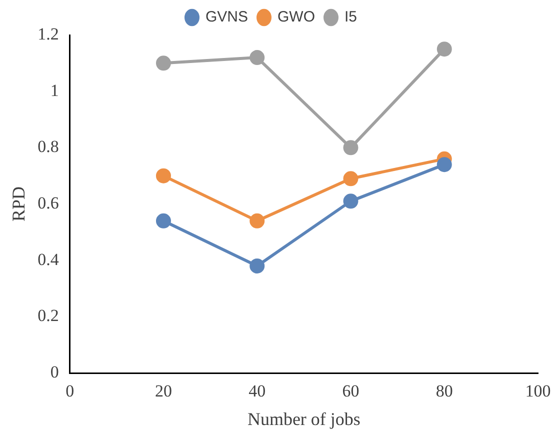 The image size is (558, 435). What do you see at coordinates (48, 316) in the screenshot?
I see `y-tick-label: 0.2` at bounding box center [48, 316].